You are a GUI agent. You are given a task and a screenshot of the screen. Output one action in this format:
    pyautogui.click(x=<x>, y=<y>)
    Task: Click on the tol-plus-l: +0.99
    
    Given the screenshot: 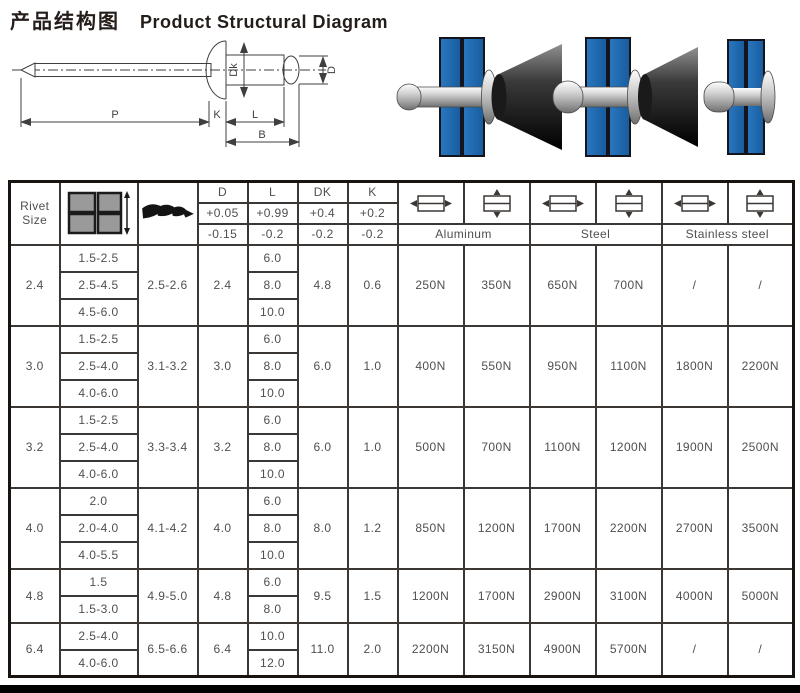 What is the action you would take?
    pyautogui.click(x=272, y=213)
    